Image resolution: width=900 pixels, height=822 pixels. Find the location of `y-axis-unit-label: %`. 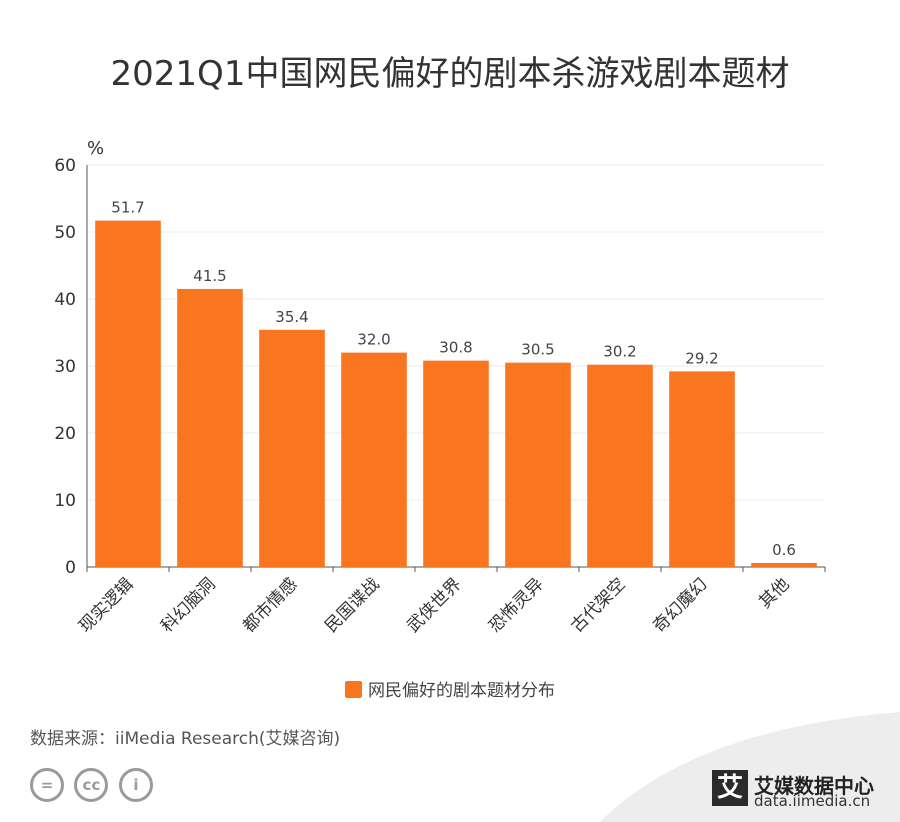

y-axis-unit-label: % is located at coordinates (95, 148).